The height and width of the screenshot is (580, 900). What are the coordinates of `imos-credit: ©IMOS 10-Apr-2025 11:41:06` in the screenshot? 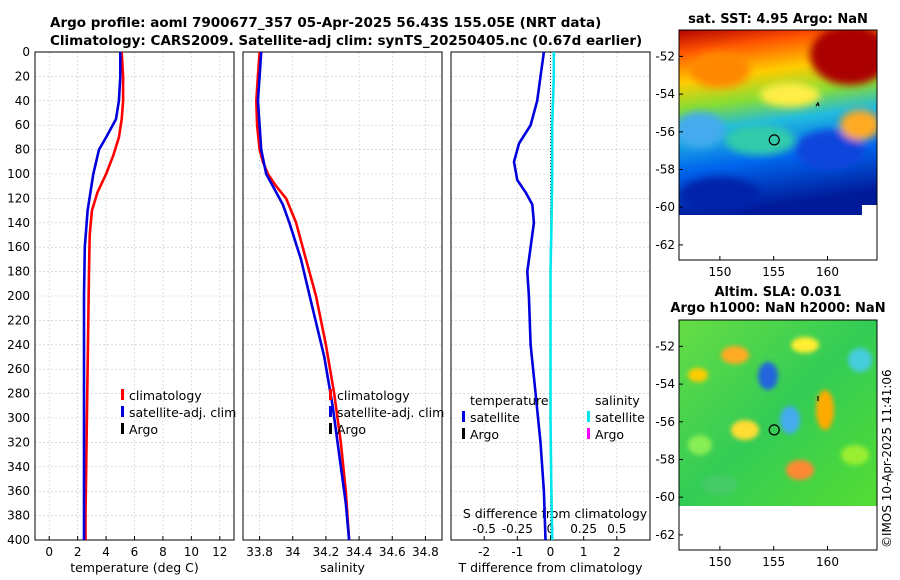 It's located at (887, 458).